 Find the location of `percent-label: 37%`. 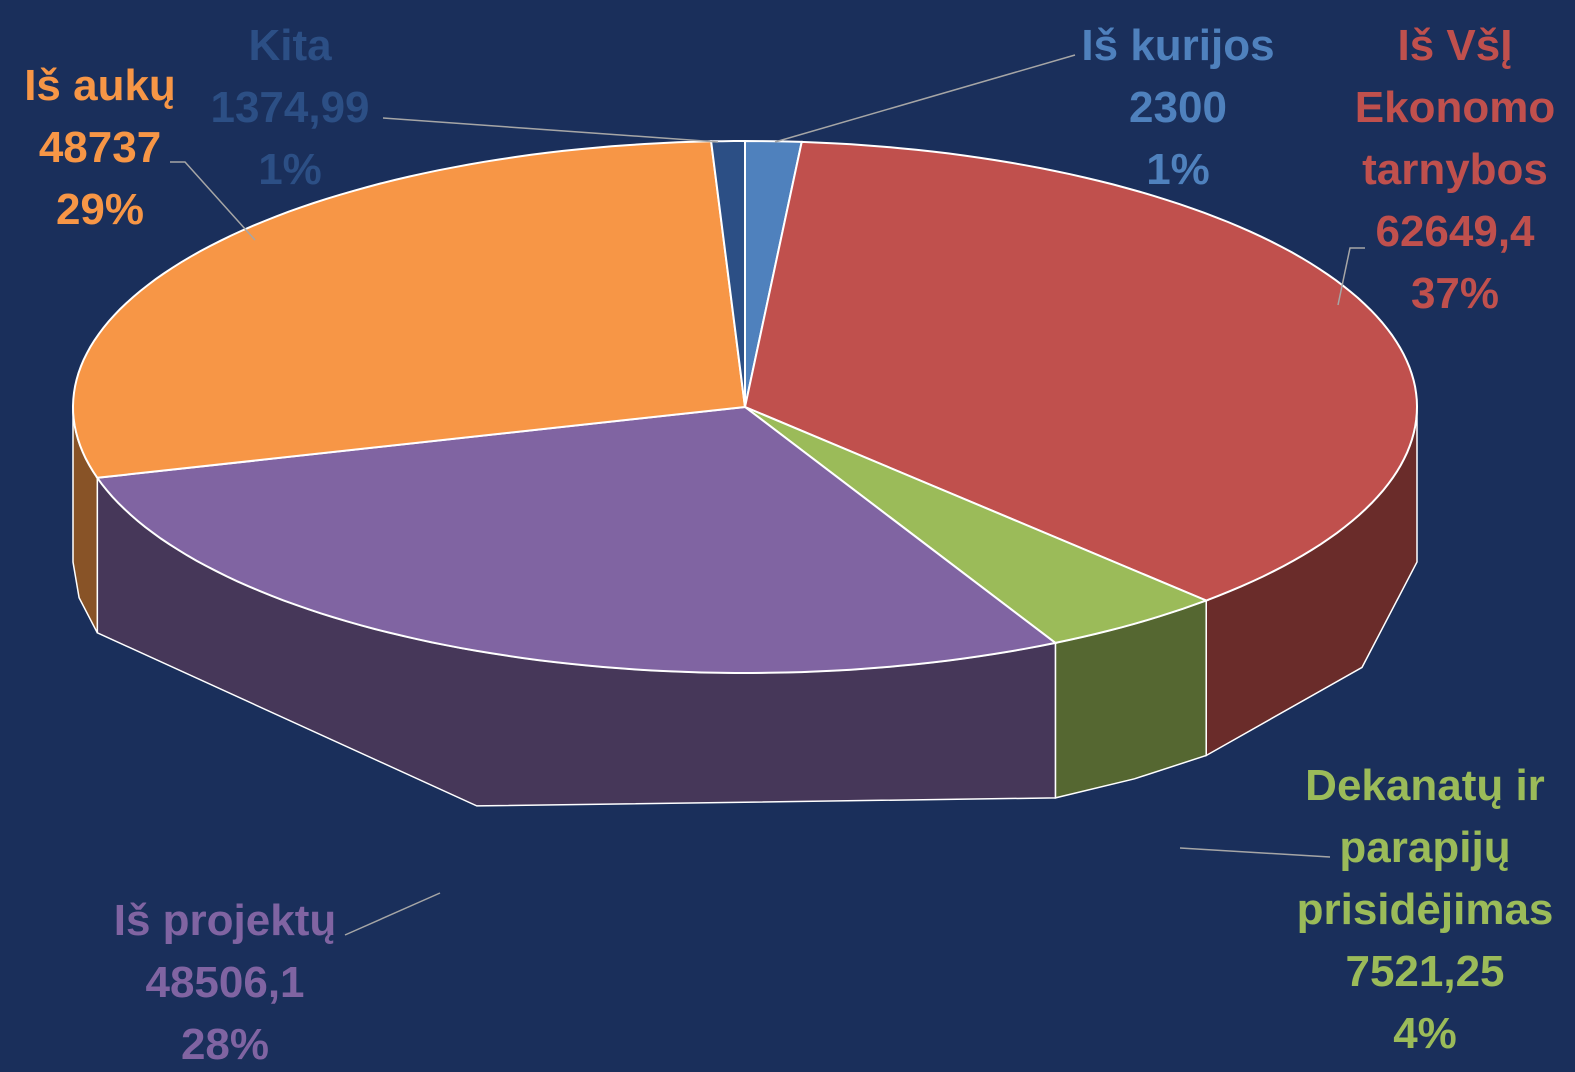

percent-label: 37% is located at coordinates (1455, 293).